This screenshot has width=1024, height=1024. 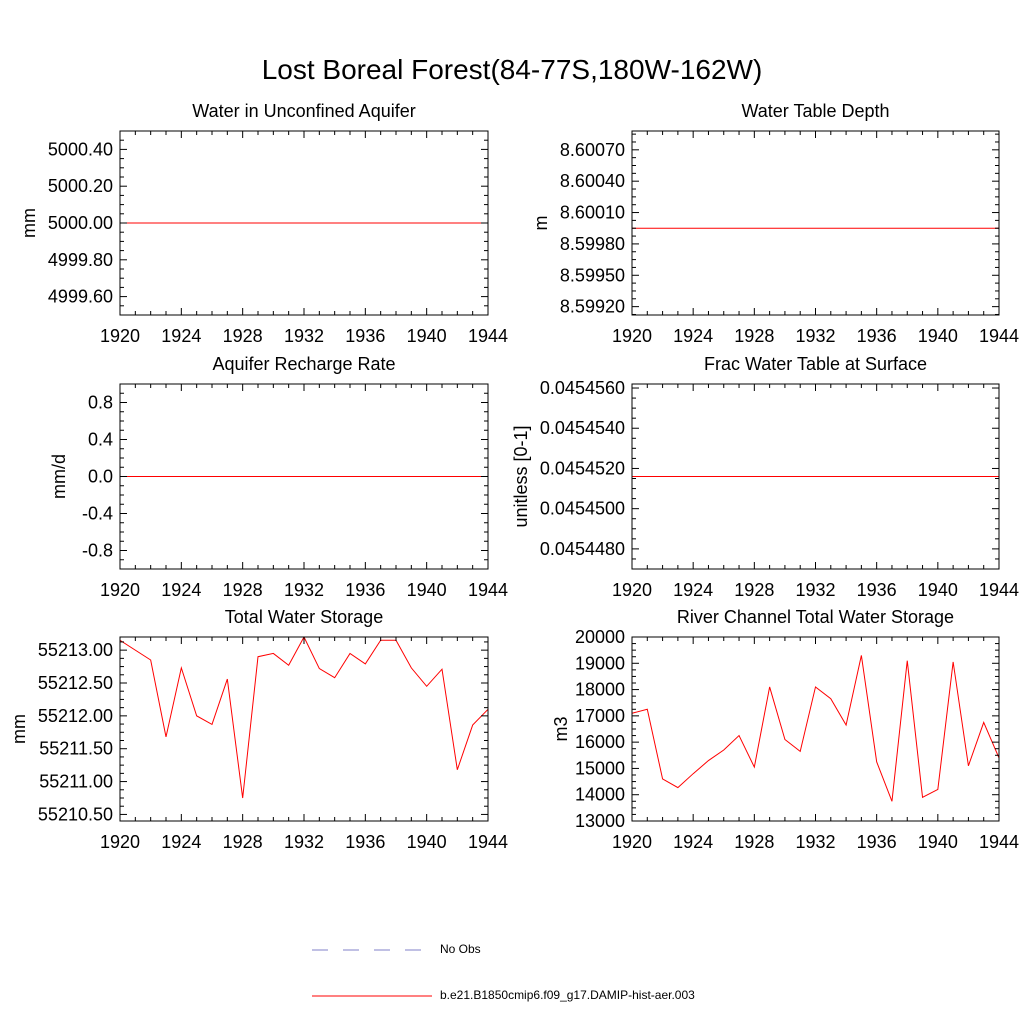 I want to click on y-tick-label: 19000, so click(x=600, y=663).